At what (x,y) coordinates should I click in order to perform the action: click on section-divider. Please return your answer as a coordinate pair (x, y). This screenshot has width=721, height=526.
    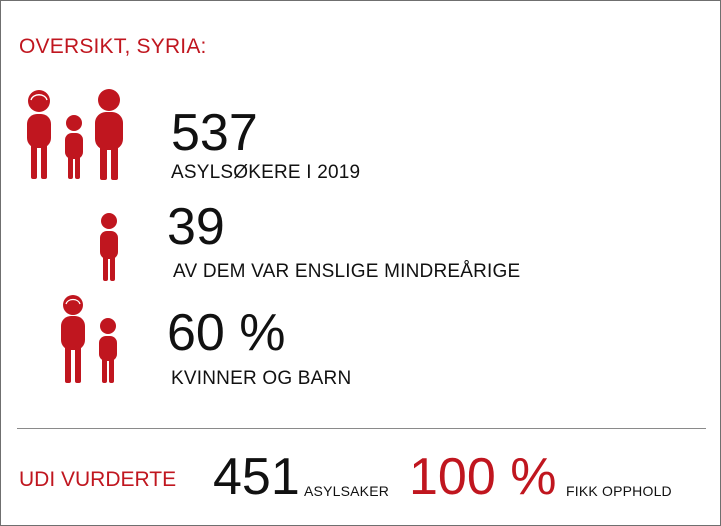
    Looking at the image, I should click on (361, 428).